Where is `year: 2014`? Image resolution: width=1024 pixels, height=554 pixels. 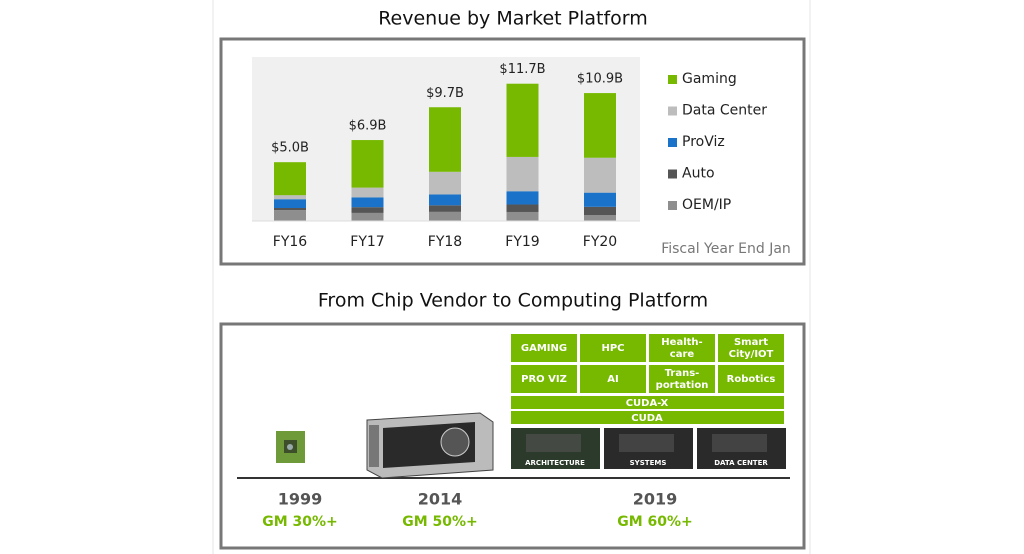 year: 2014 is located at coordinates (440, 499).